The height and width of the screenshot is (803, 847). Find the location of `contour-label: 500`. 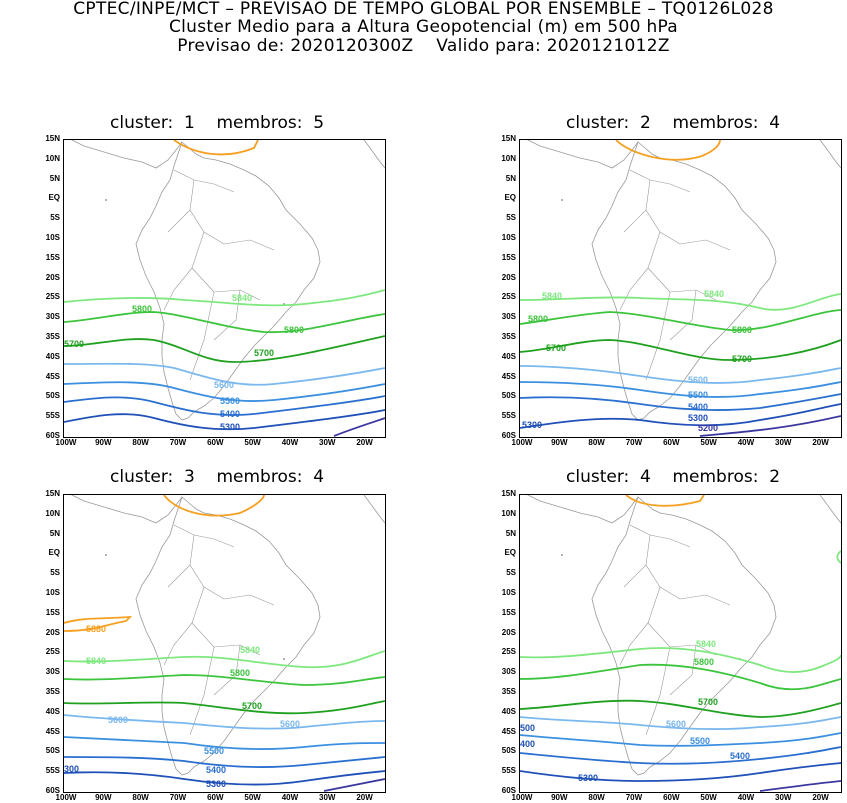

contour-label: 500 is located at coordinates (527, 728).